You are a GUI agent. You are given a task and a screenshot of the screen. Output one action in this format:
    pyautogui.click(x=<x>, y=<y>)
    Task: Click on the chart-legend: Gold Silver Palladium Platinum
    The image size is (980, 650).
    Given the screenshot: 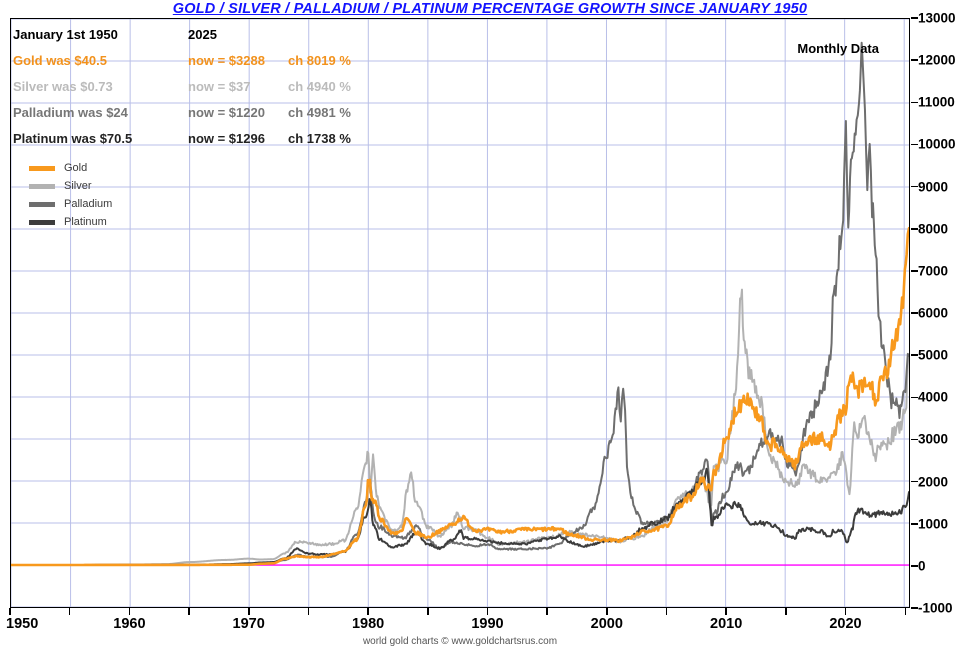 What is the action you would take?
    pyautogui.click(x=70, y=195)
    